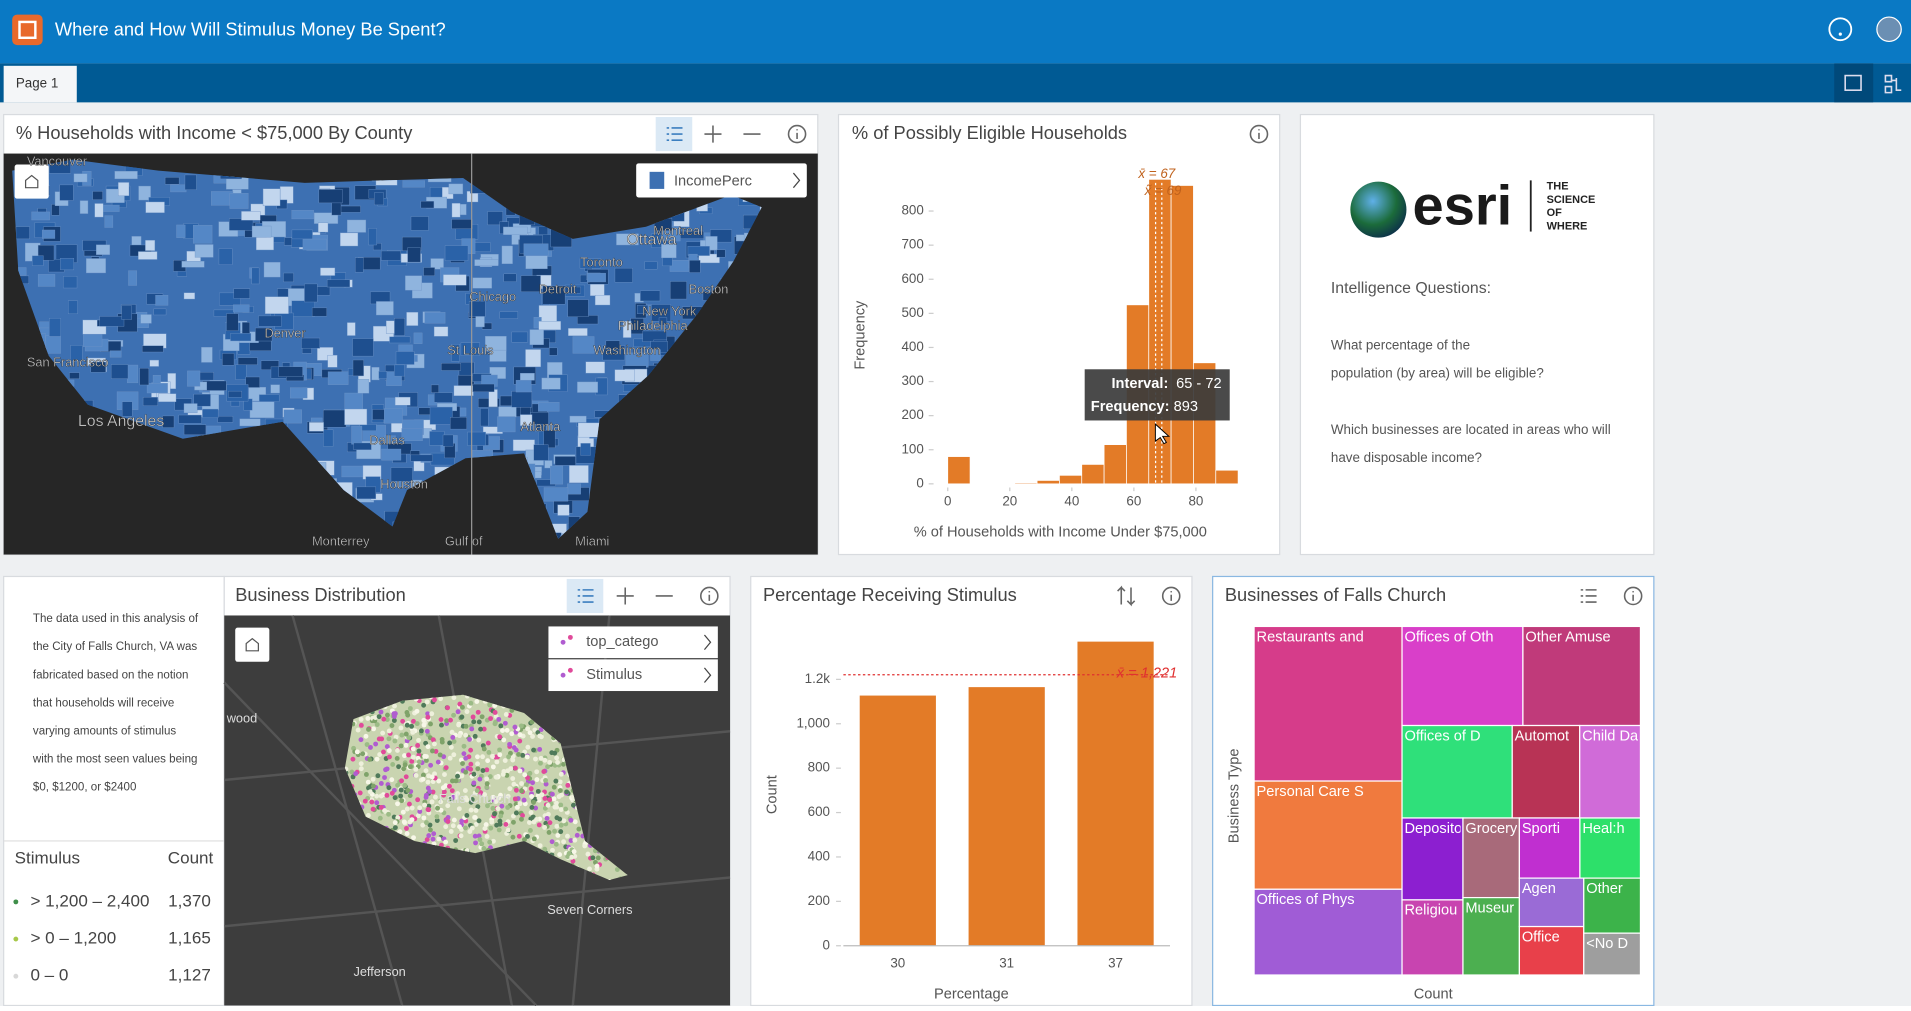  What do you see at coordinates (111, 675) in the screenshot?
I see `note-text: fabricated based on the notion` at bounding box center [111, 675].